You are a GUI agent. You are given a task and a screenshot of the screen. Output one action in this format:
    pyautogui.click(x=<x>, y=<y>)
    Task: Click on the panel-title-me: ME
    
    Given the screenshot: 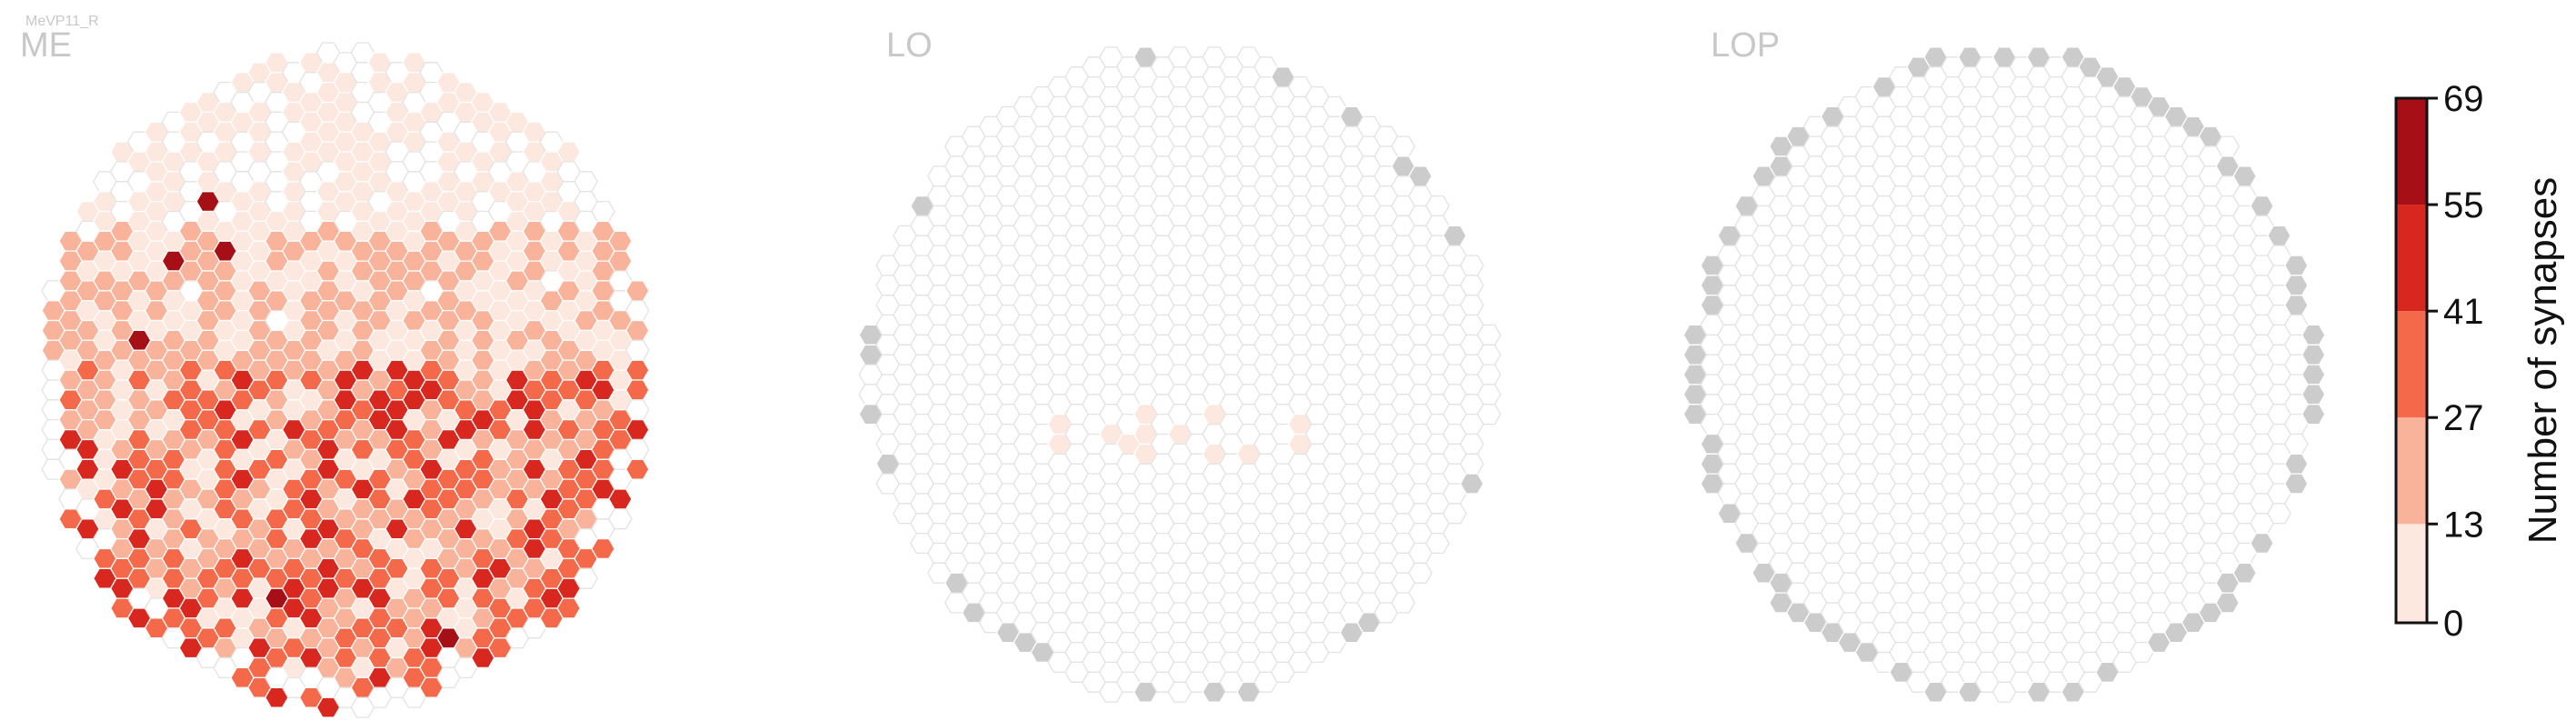 What is the action you would take?
    pyautogui.click(x=46, y=45)
    